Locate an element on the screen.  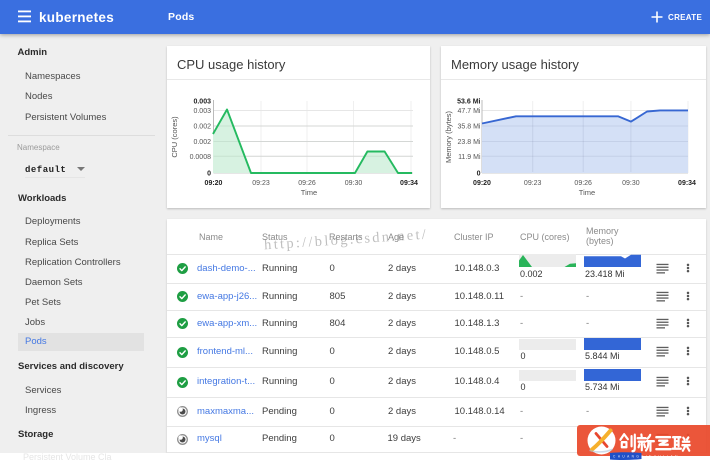
svg-text: 47.7 Mi is located at coordinates (469, 111).